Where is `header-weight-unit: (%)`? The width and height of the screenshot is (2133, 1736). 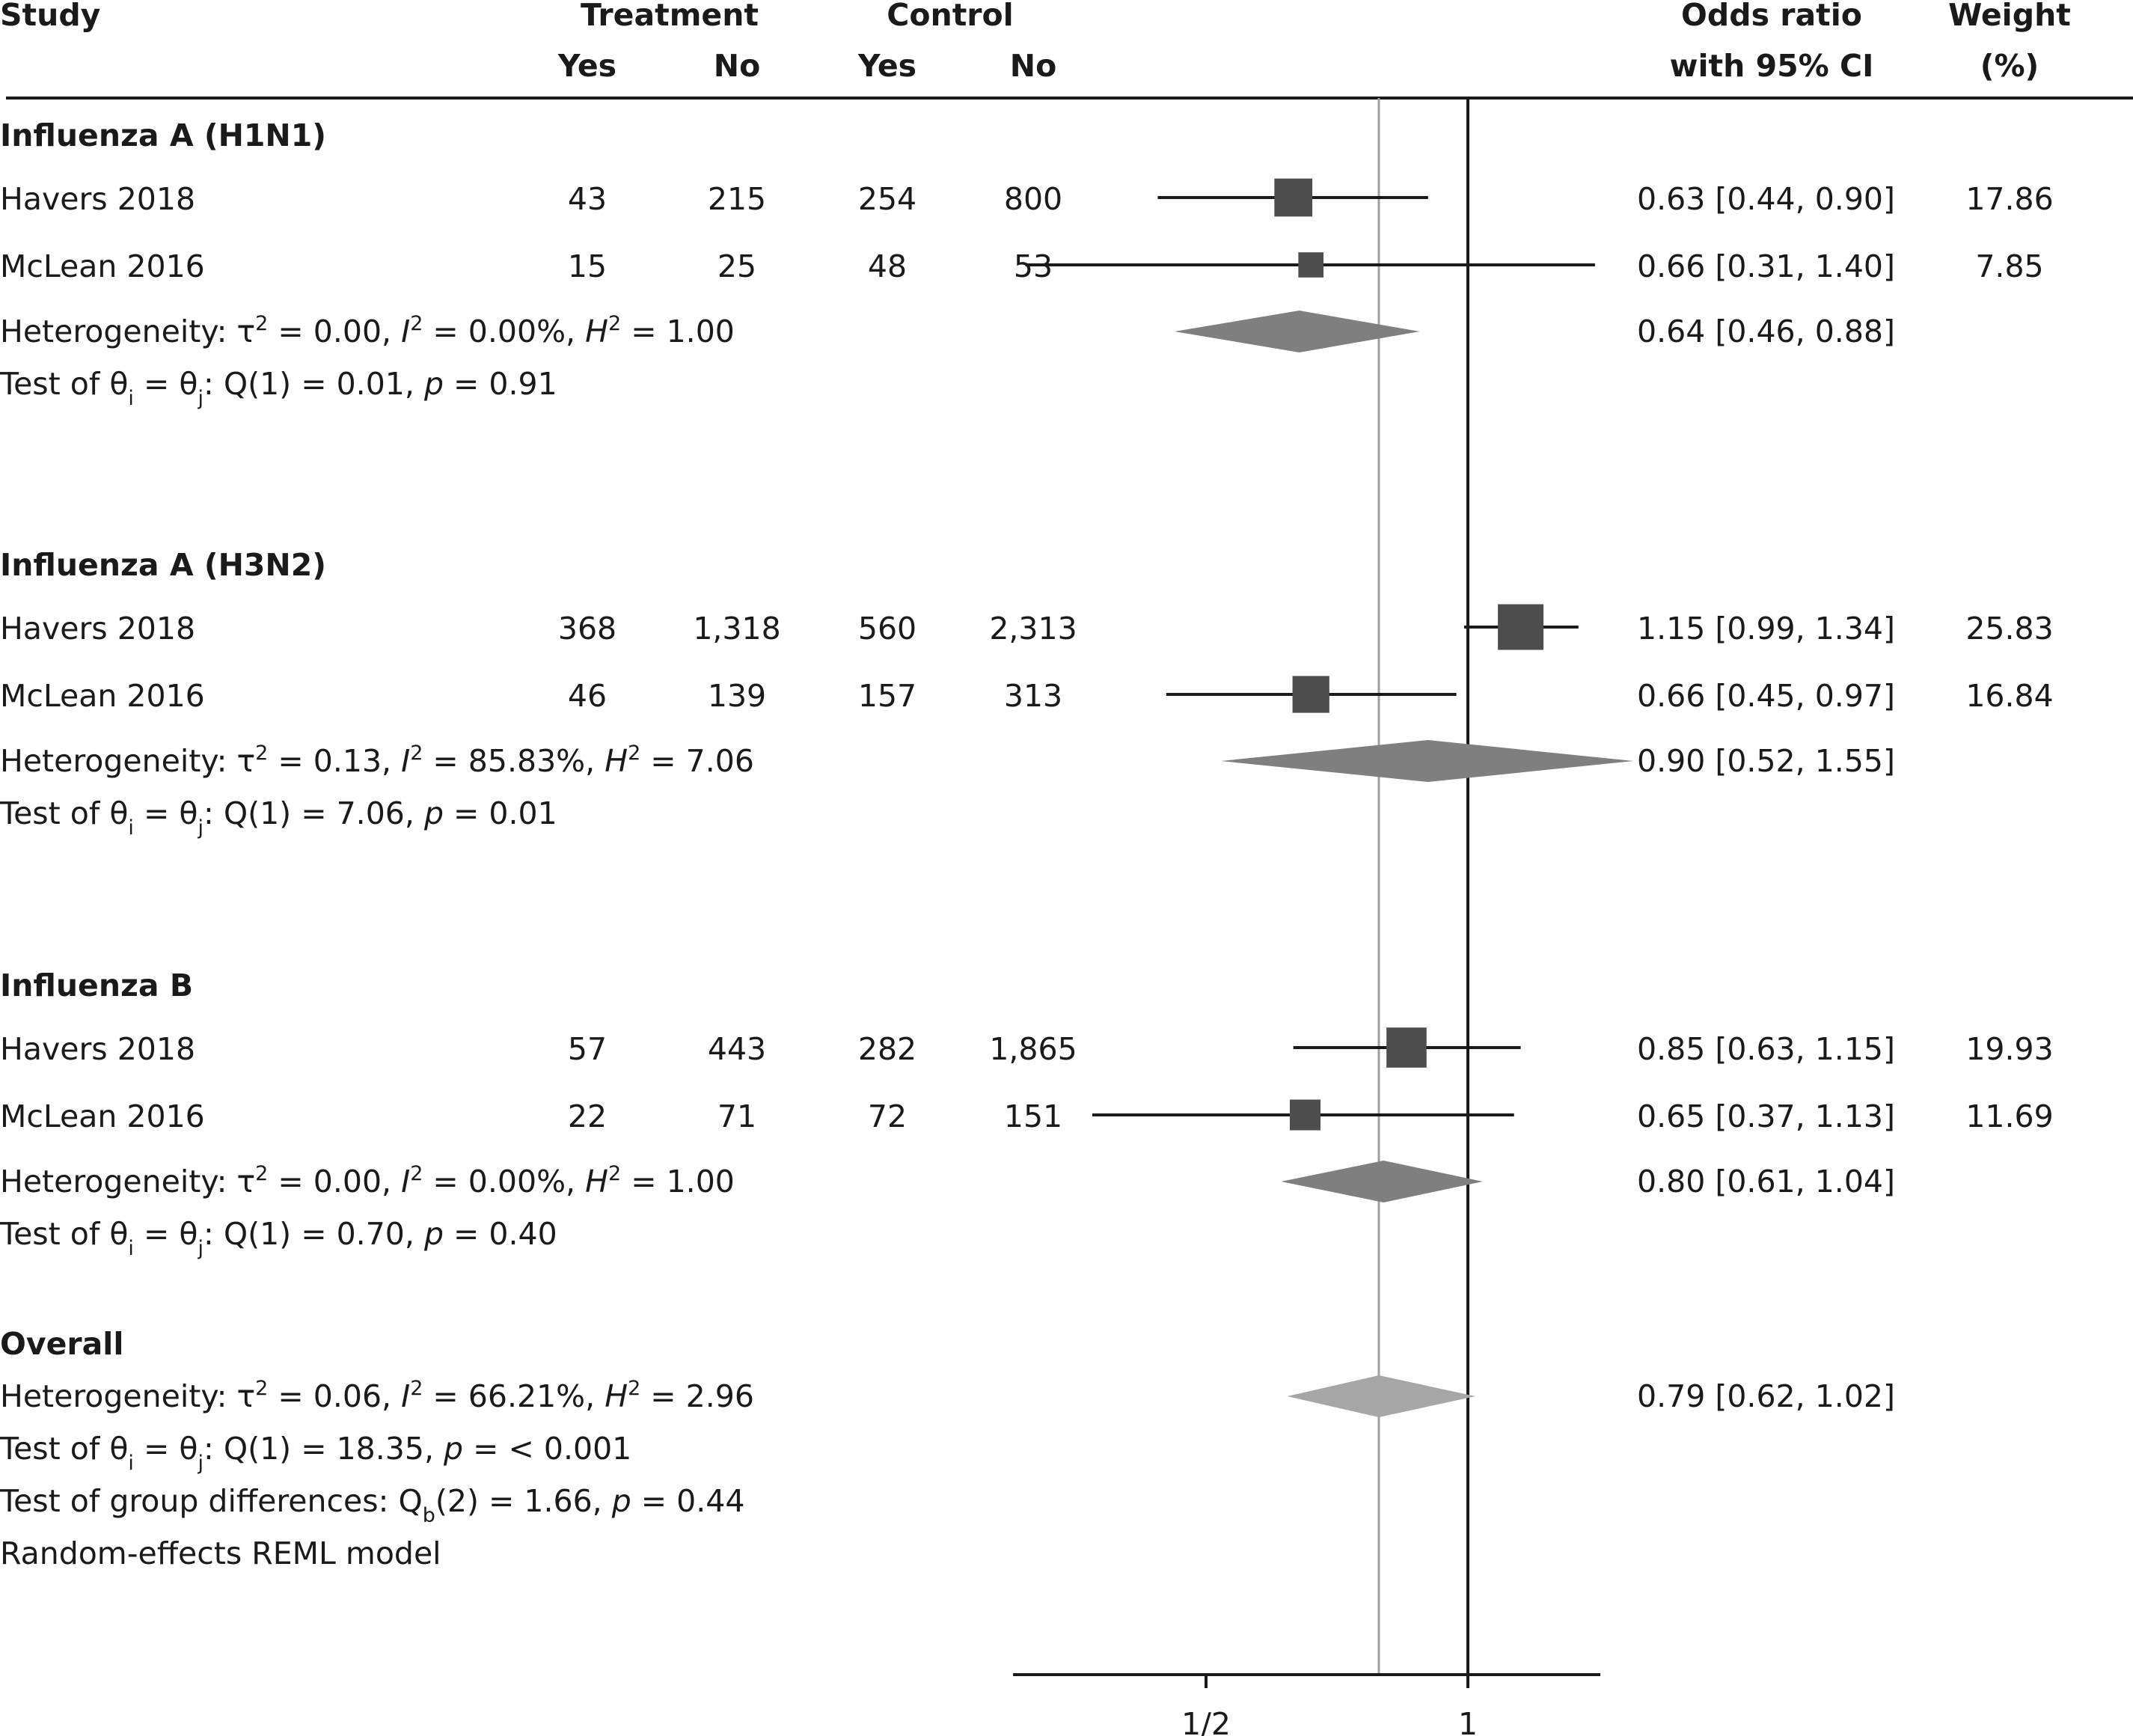 header-weight-unit: (%) is located at coordinates (2010, 66).